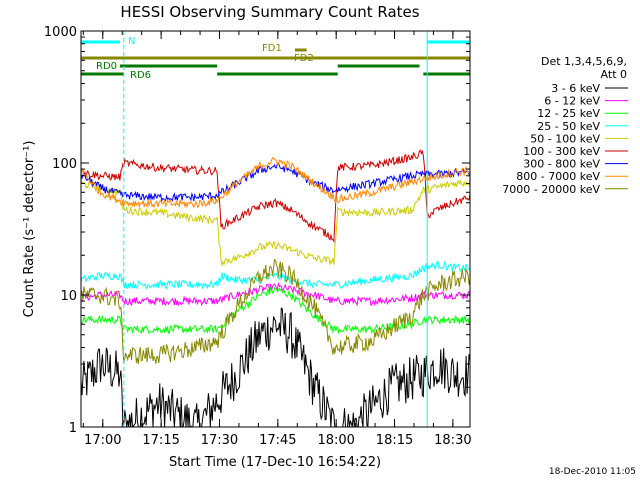 The width and height of the screenshot is (640, 480). What do you see at coordinates (304, 58) in the screenshot?
I see `flag-label: FD2` at bounding box center [304, 58].